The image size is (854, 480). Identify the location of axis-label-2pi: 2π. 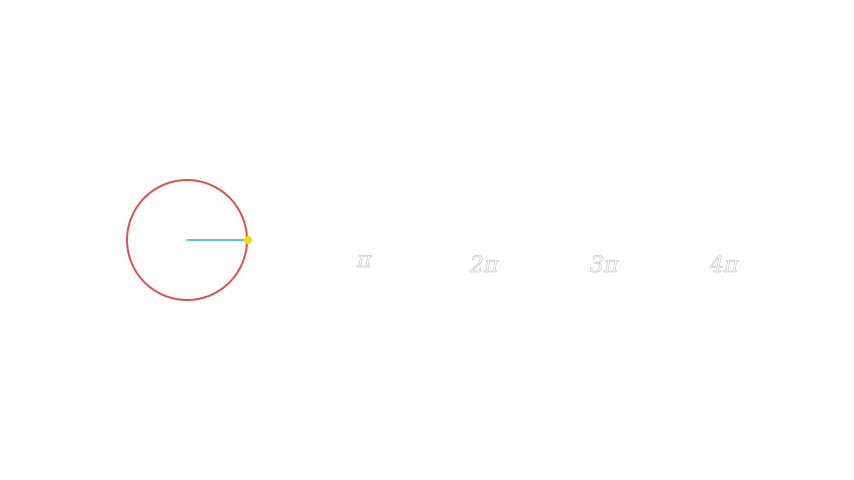
(484, 265).